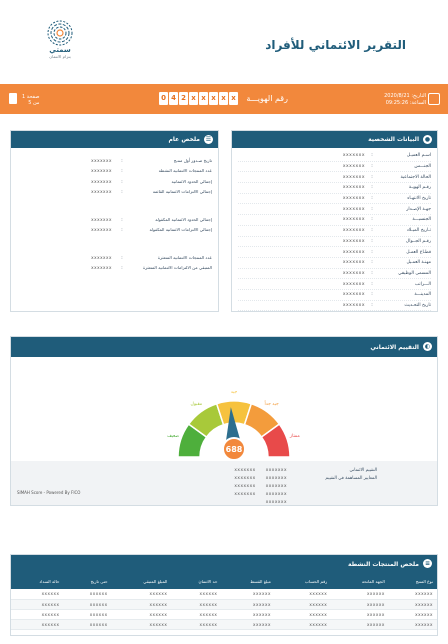  What do you see at coordinates (334, 167) in the screenshot?
I see `data-row: الجنـــس: xxxxxxx` at bounding box center [334, 167].